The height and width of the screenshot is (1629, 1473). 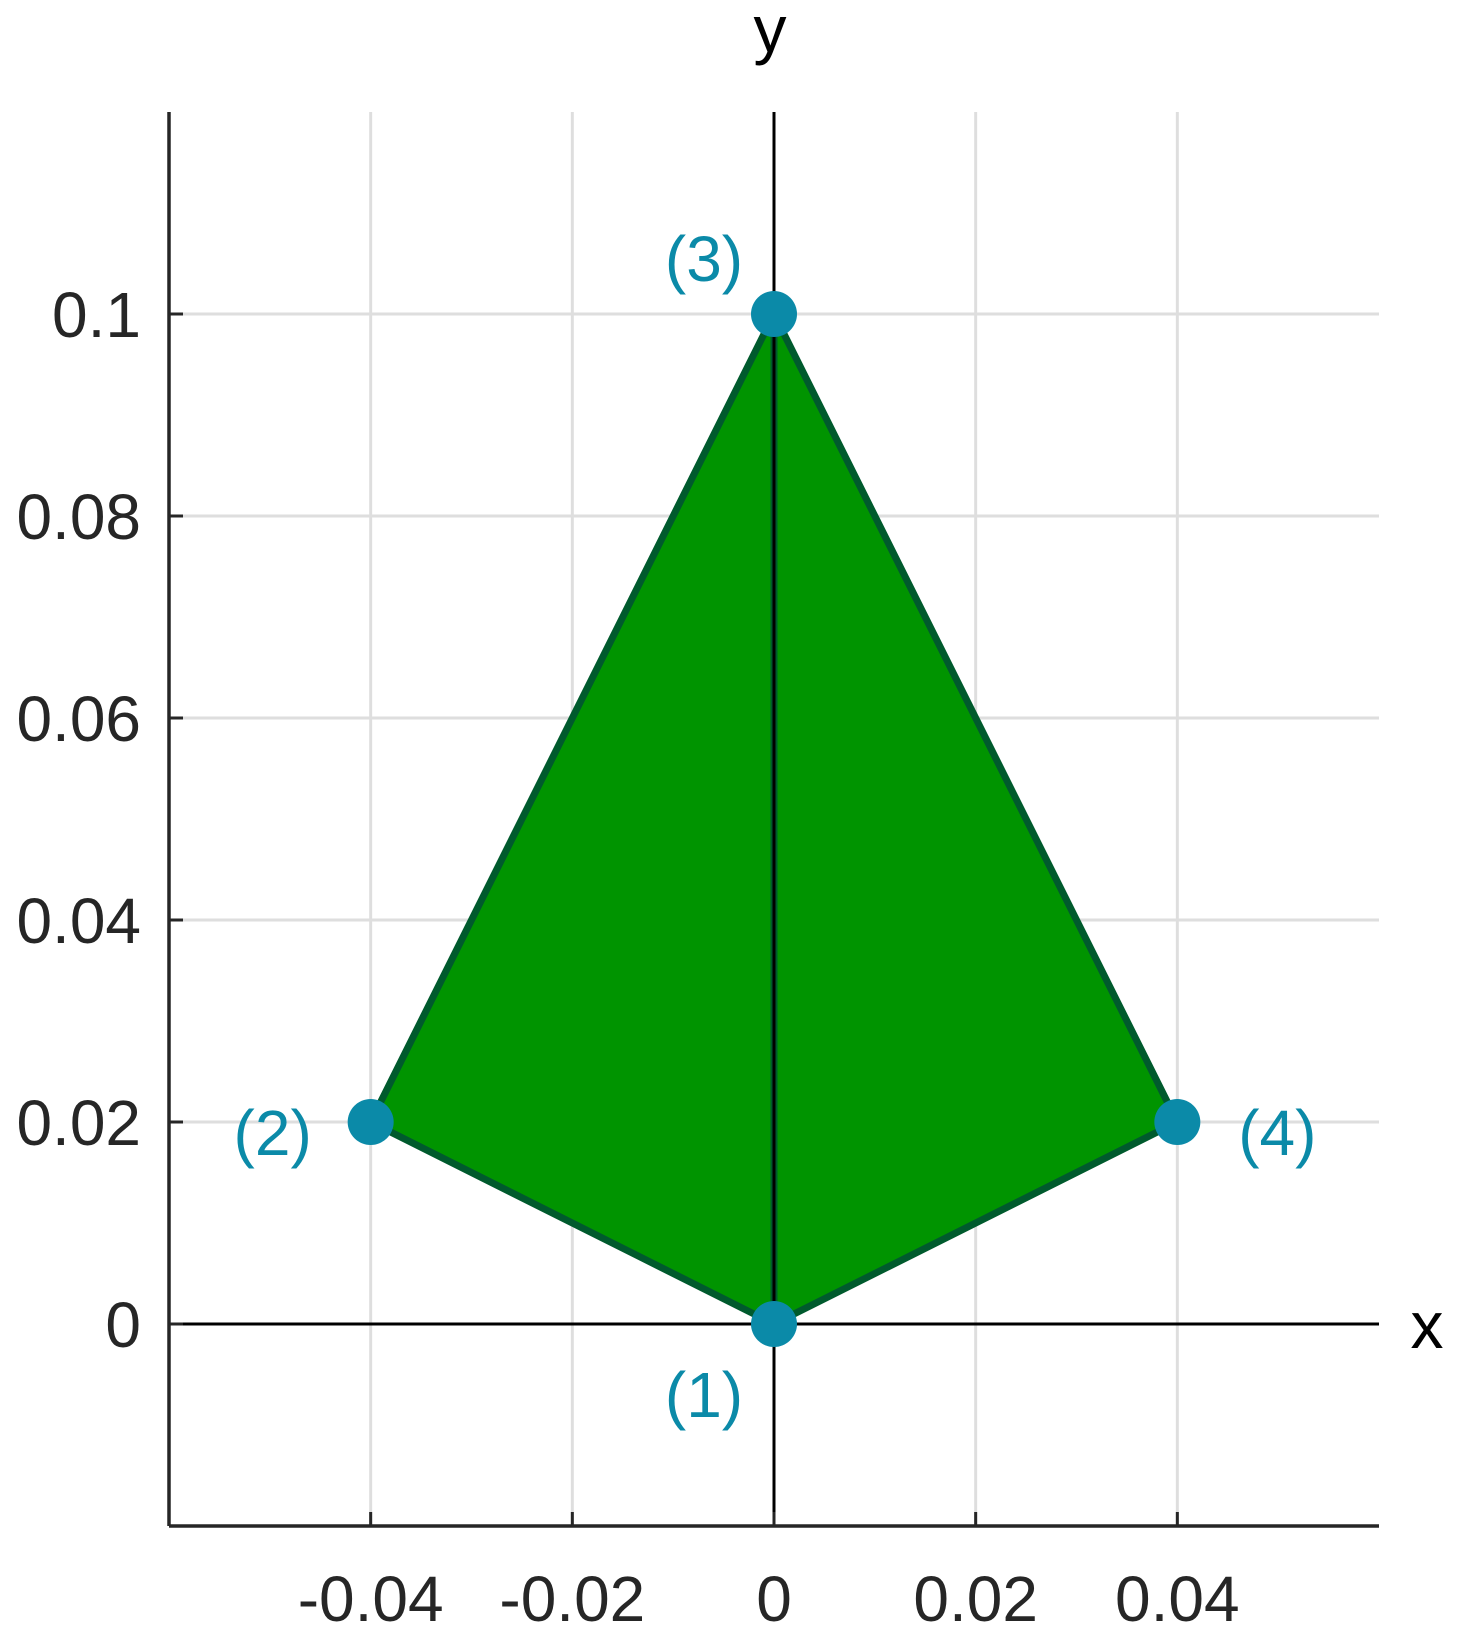 What do you see at coordinates (704, 1395) in the screenshot?
I see `node-label: (1)` at bounding box center [704, 1395].